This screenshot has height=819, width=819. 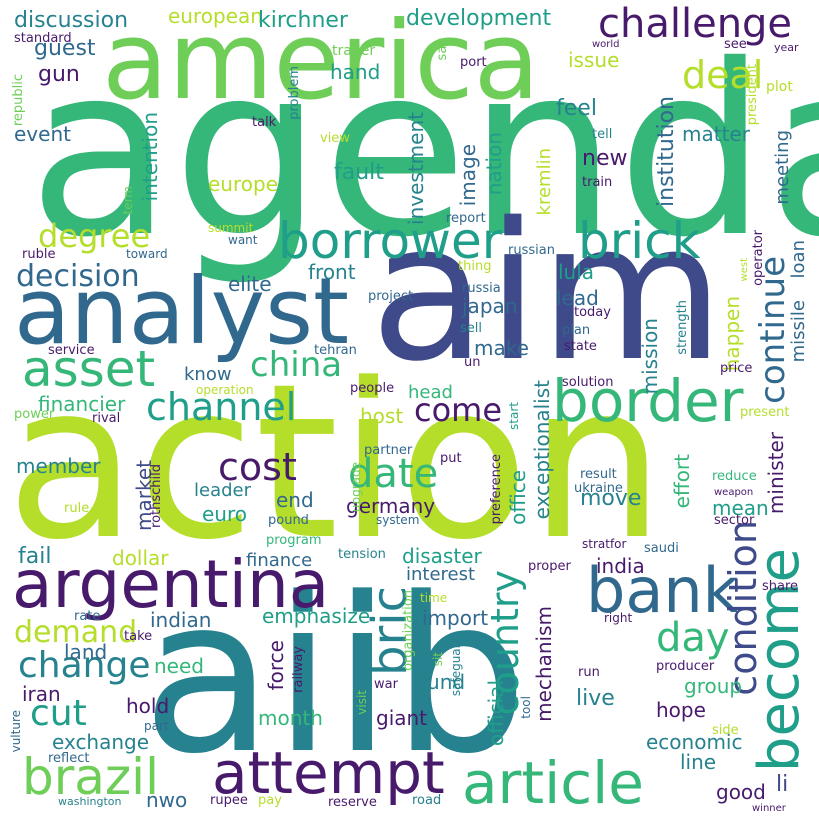 What do you see at coordinates (605, 158) in the screenshot?
I see `word-new: new` at bounding box center [605, 158].